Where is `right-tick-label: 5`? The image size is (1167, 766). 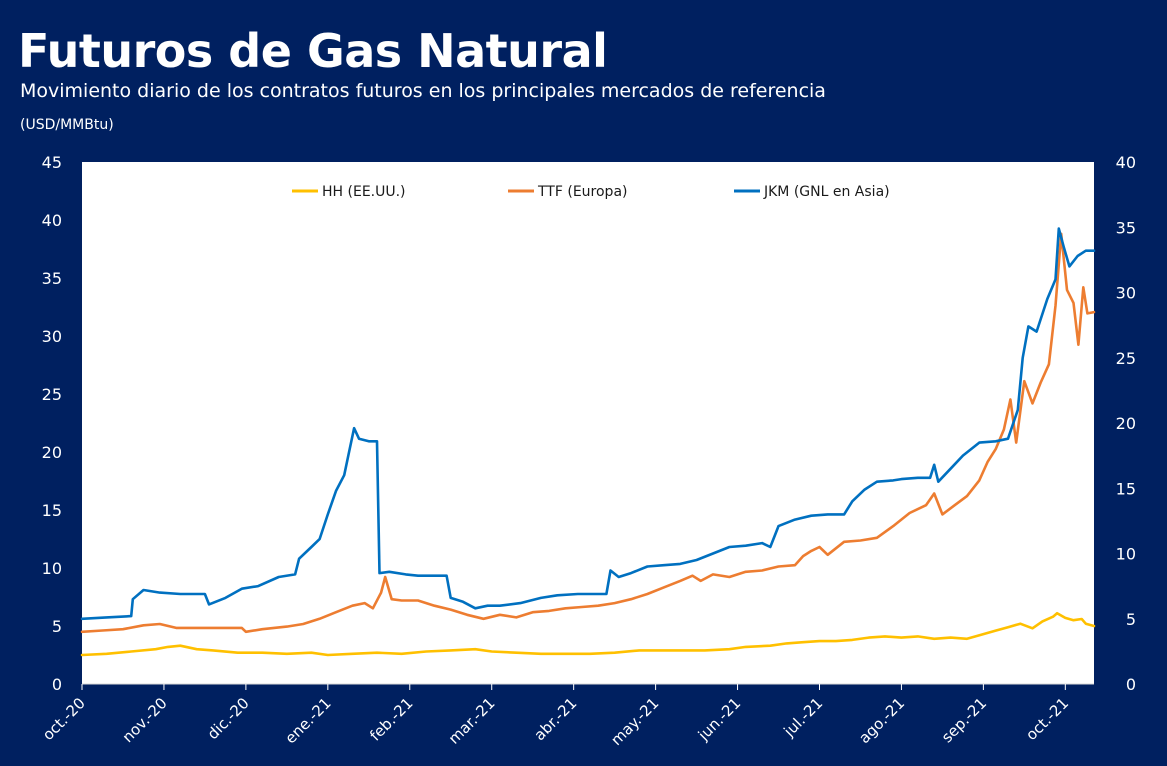 right-tick-label: 5 is located at coordinates (1131, 619).